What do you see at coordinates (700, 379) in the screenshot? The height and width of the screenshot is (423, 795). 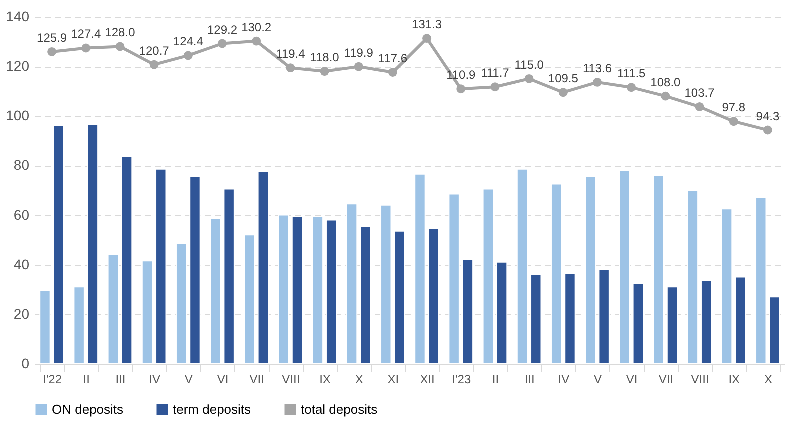 I see `x-tick-label: VIII` at bounding box center [700, 379].